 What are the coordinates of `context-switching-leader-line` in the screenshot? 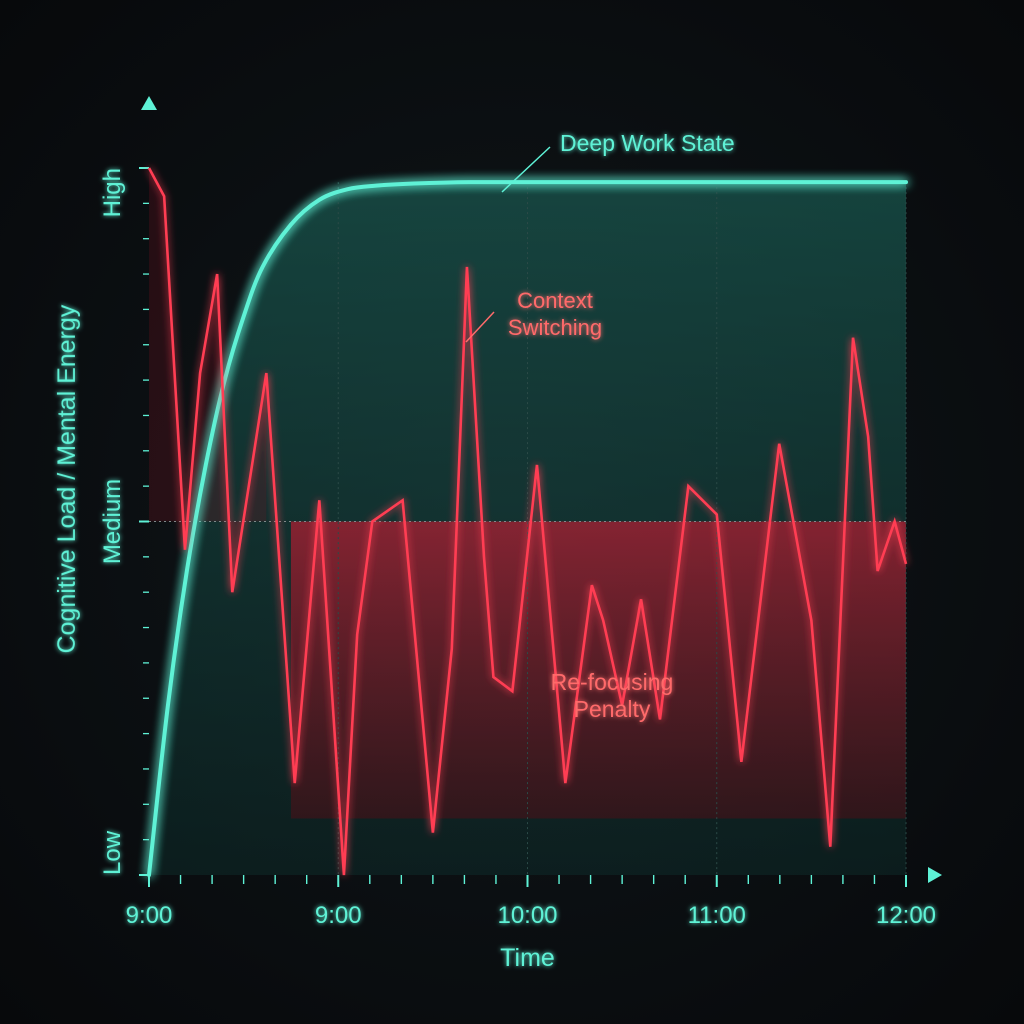 It's located at (480, 327).